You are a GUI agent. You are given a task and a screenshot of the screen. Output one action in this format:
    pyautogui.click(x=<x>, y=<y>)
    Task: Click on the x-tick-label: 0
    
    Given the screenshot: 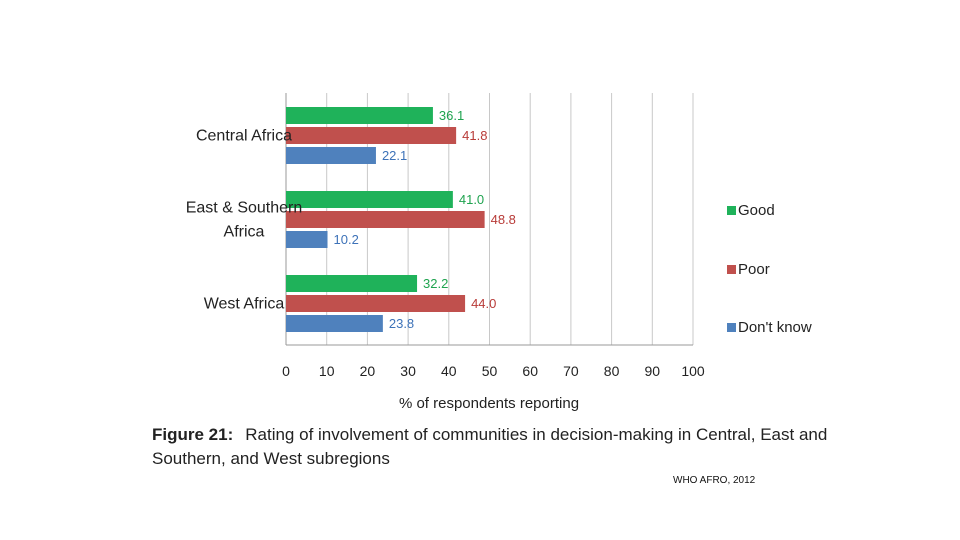 What is the action you would take?
    pyautogui.click(x=286, y=371)
    